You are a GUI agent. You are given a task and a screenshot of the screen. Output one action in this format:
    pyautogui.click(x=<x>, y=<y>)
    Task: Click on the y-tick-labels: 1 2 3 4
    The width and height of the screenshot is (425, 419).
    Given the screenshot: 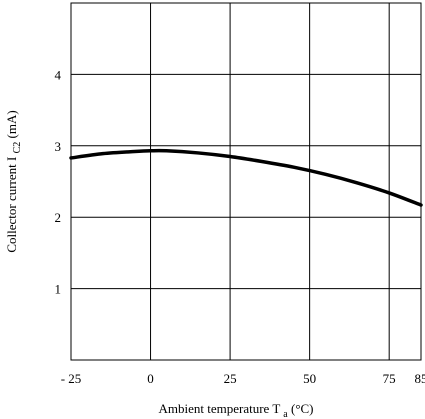 What is the action you would take?
    pyautogui.click(x=58, y=181)
    